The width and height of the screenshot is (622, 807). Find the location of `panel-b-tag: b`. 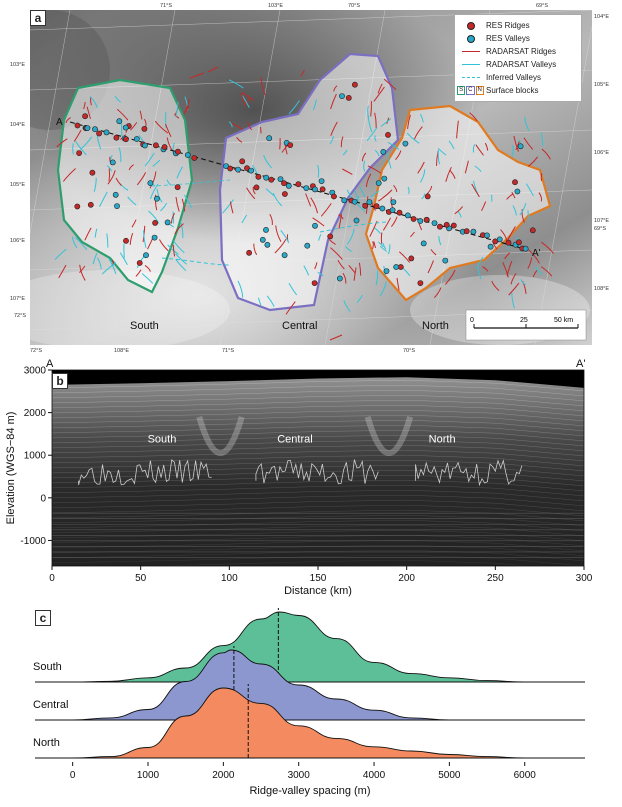

panel-b-tag: b is located at coordinates (60, 381).